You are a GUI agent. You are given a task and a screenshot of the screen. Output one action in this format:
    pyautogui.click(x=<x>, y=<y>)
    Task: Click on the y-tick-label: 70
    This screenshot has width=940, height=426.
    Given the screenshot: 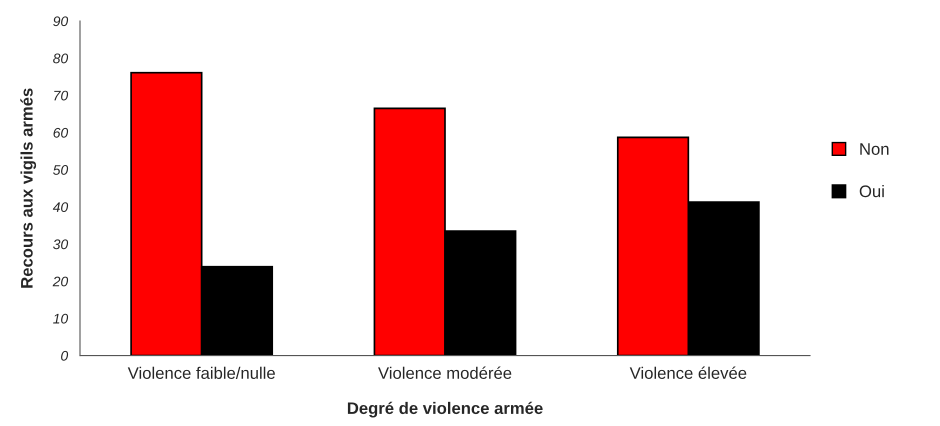 What is the action you would take?
    pyautogui.click(x=61, y=95)
    